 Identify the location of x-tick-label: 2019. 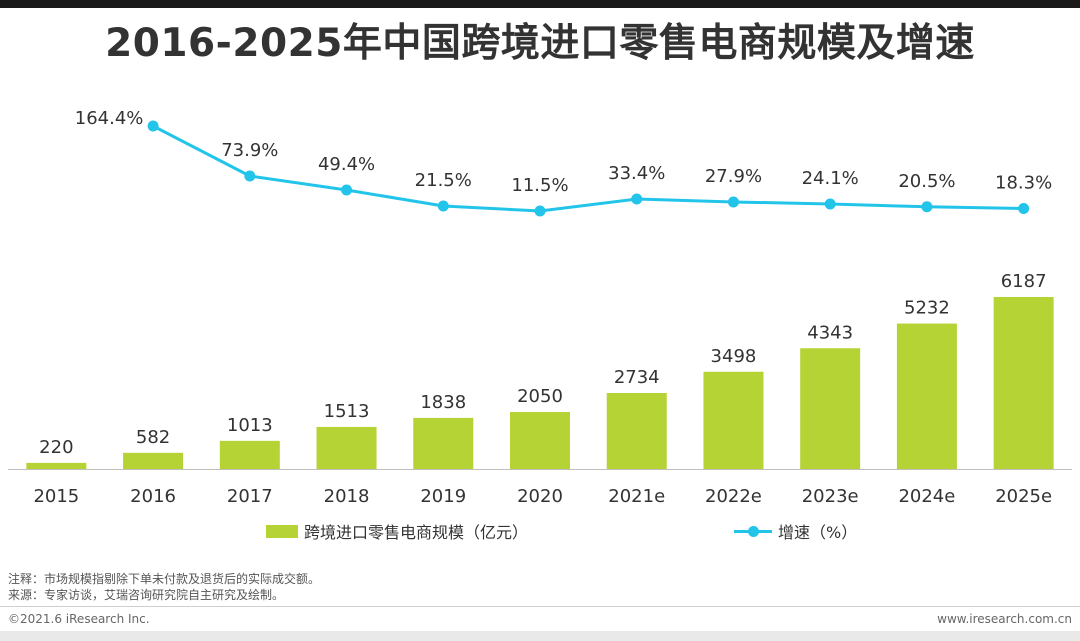
(443, 496).